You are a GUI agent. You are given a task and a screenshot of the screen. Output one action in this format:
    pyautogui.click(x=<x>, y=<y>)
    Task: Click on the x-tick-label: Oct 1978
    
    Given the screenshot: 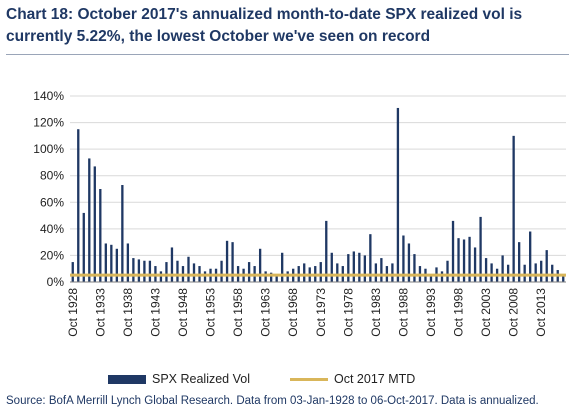 What is the action you would take?
    pyautogui.click(x=348, y=312)
    